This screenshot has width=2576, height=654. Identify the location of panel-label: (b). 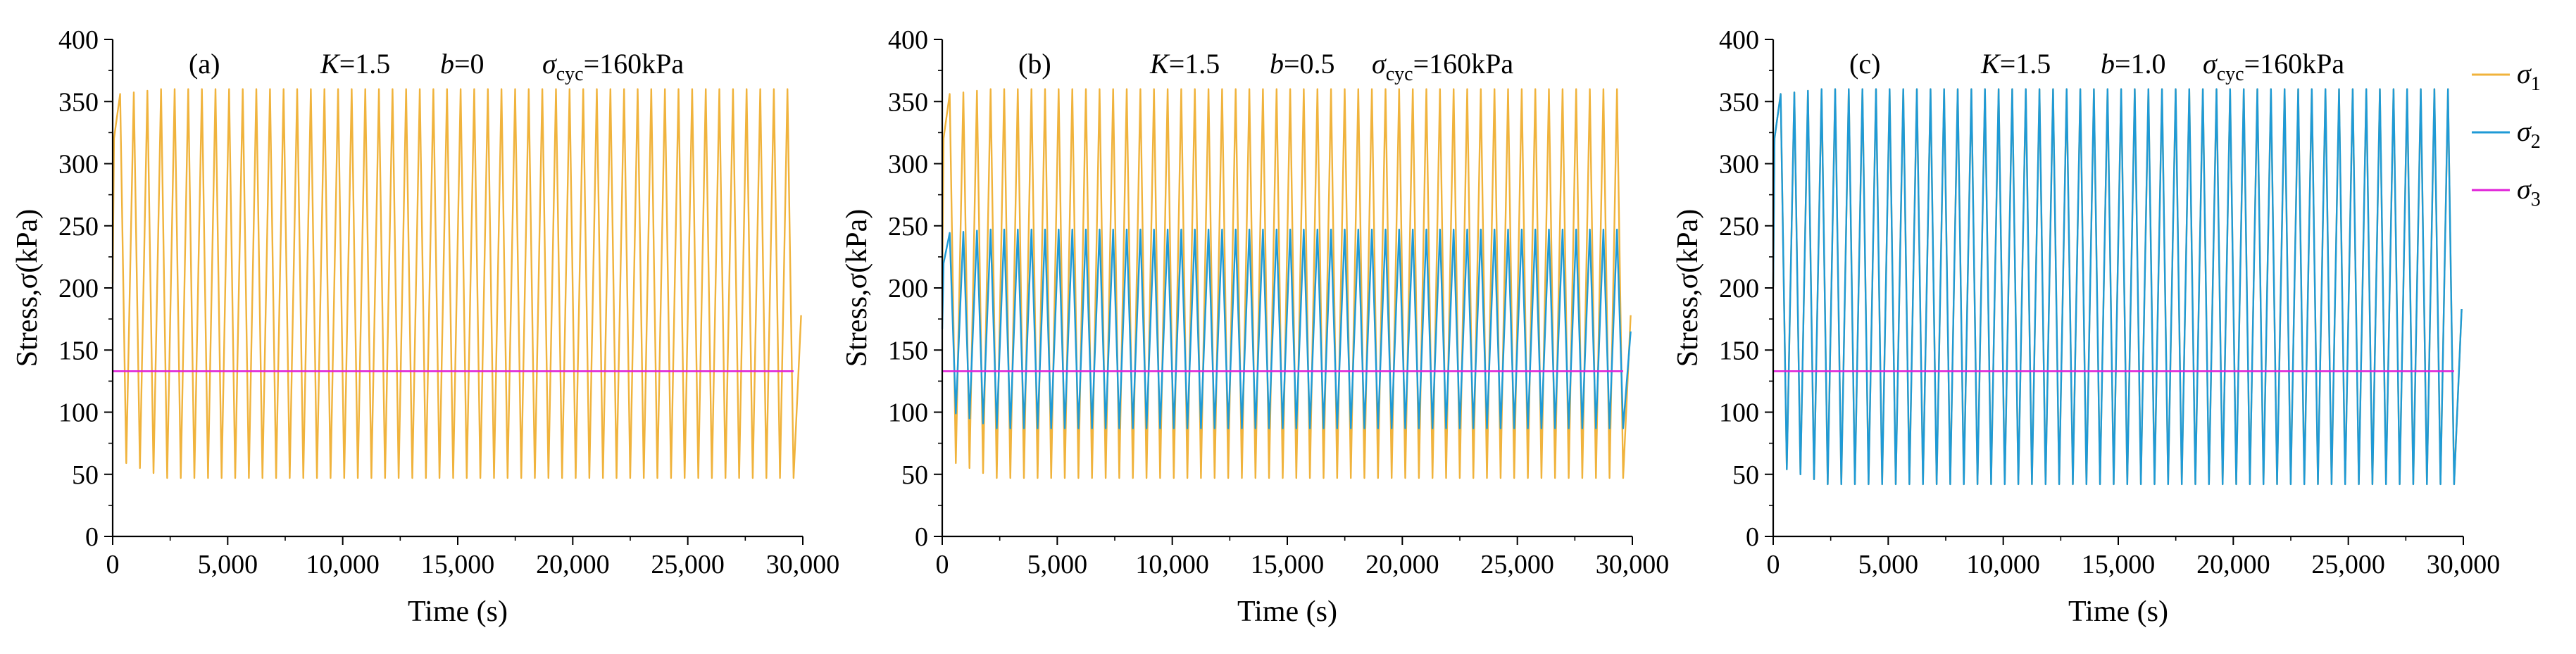
(1034, 64).